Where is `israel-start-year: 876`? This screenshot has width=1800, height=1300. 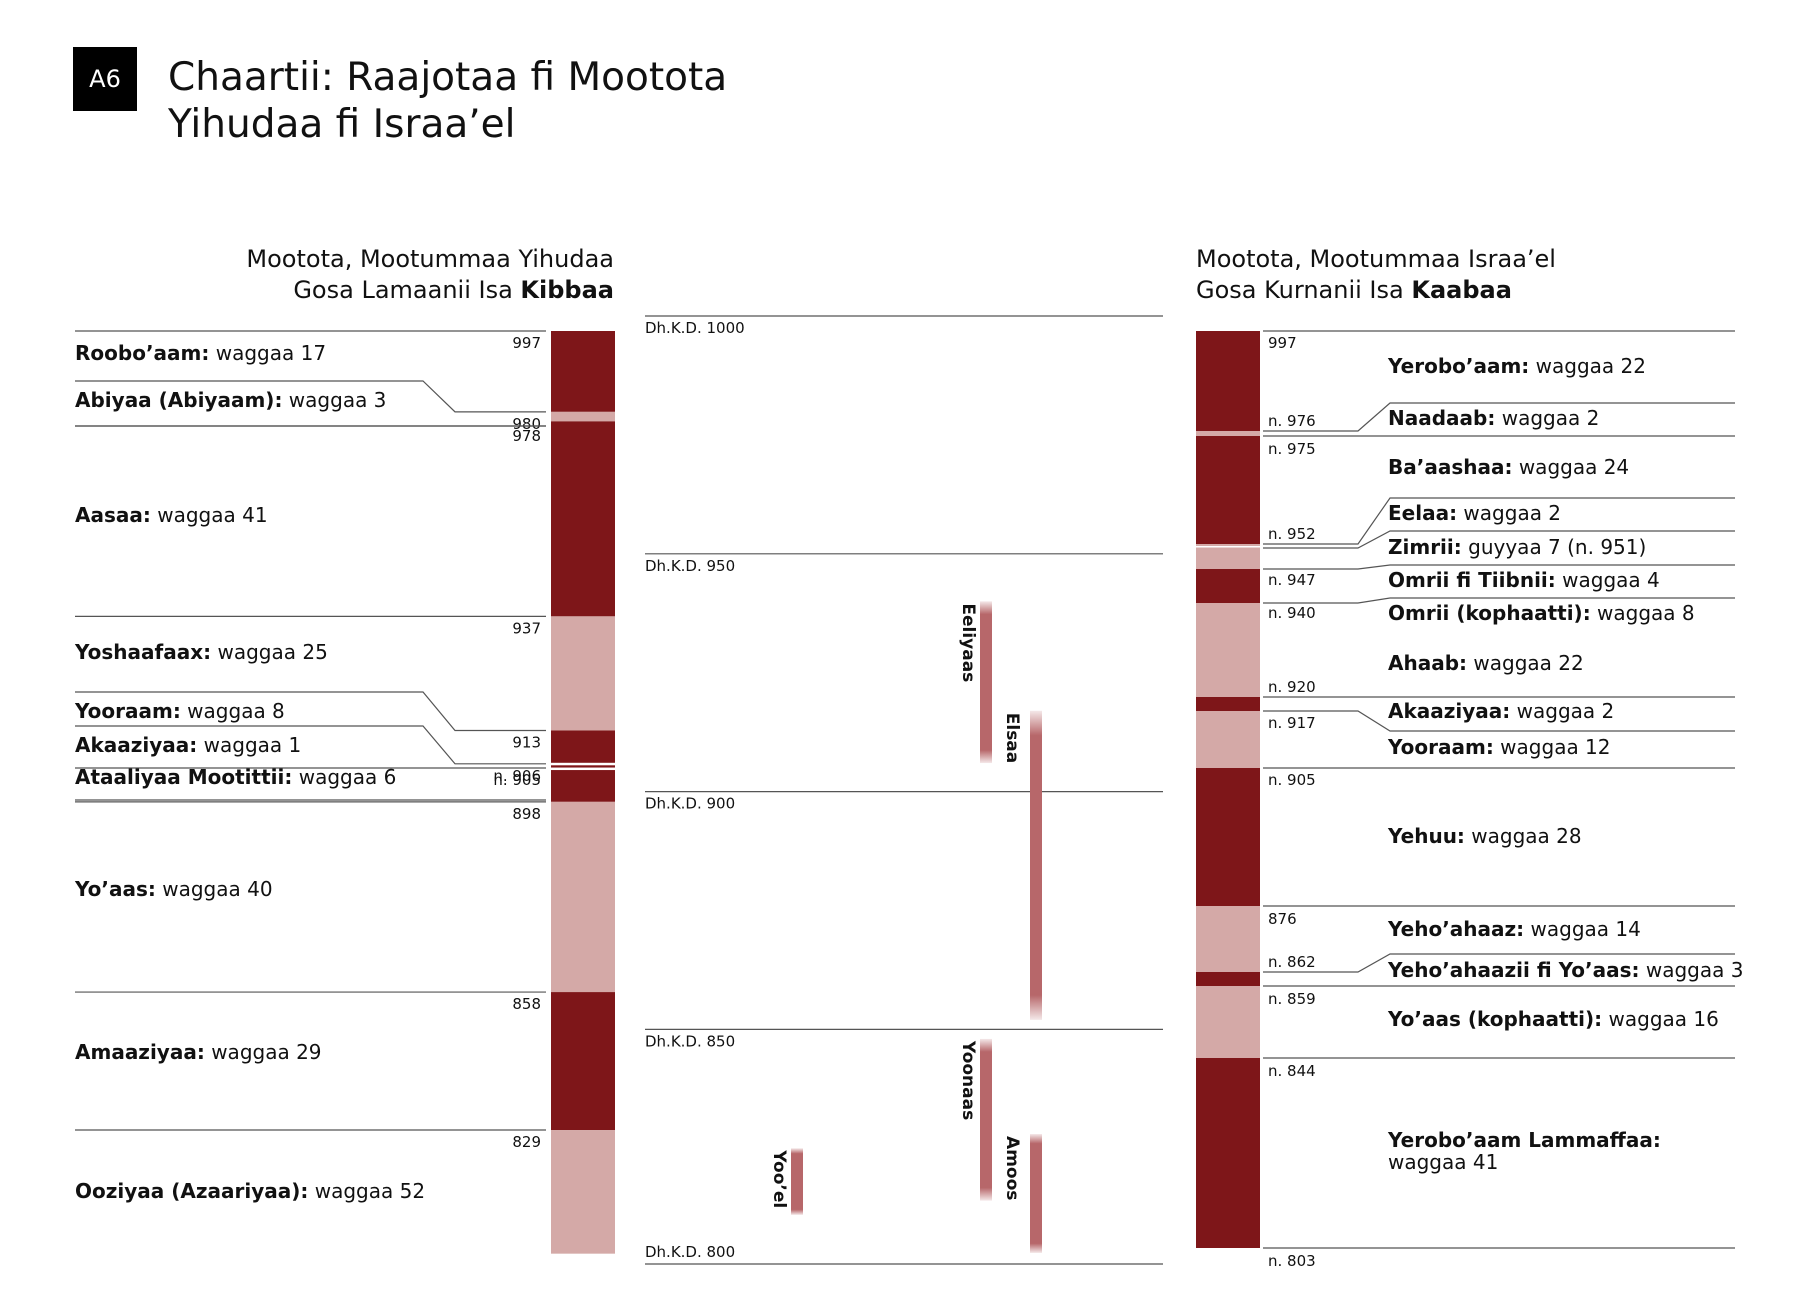
israel-start-year: 876 is located at coordinates (1282, 919).